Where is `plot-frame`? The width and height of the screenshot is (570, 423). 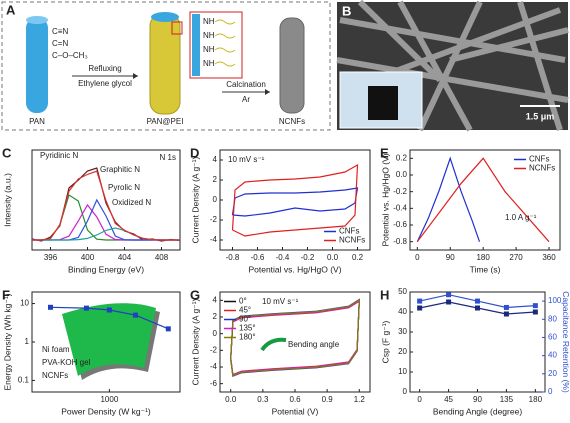 plot-frame is located at coordinates (485, 200).